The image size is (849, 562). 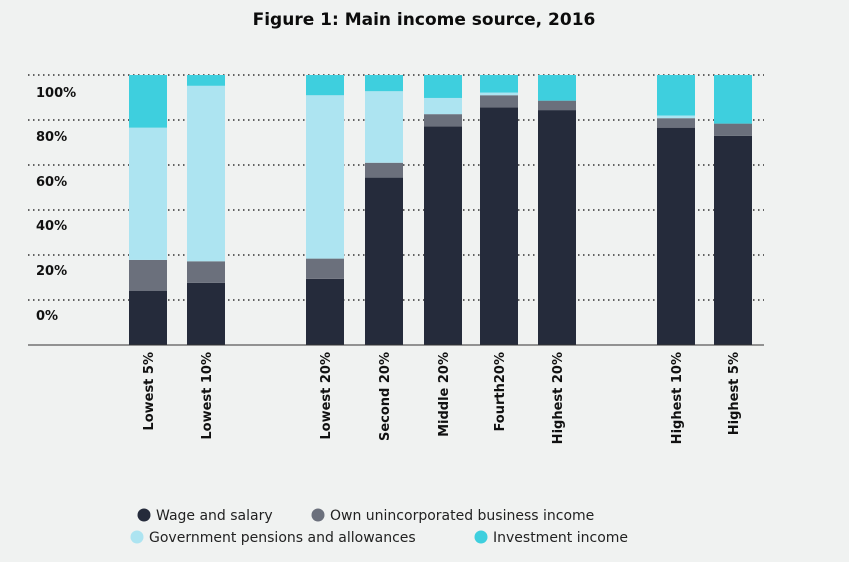 I want to click on legend-item: Wage and salary, so click(x=205, y=516).